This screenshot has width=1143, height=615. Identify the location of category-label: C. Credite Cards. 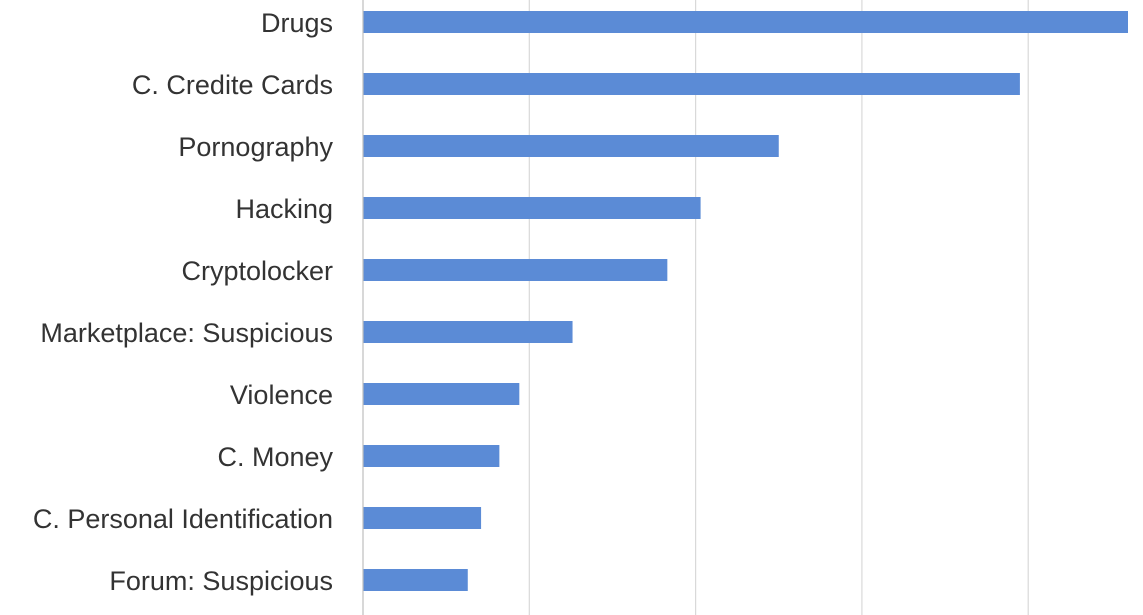
(232, 85).